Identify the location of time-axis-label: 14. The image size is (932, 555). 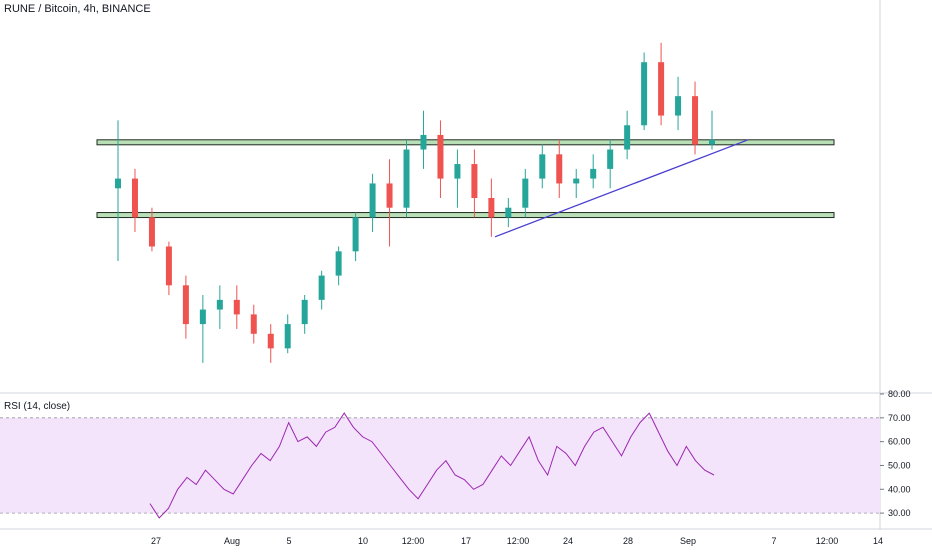
(878, 541).